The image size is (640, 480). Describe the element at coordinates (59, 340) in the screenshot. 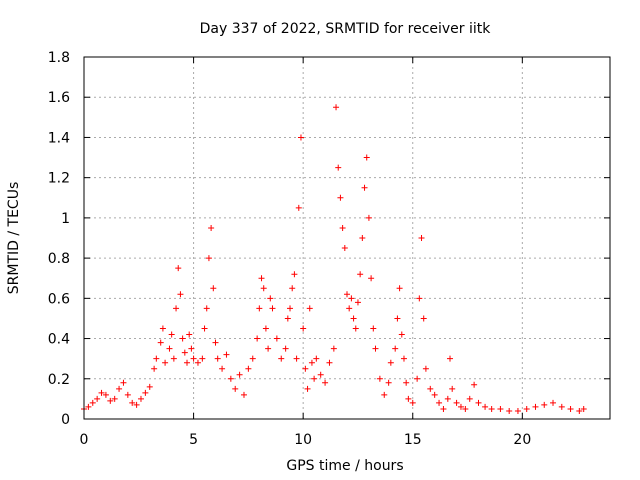

I see `y-tick-label: 0.4` at that location.